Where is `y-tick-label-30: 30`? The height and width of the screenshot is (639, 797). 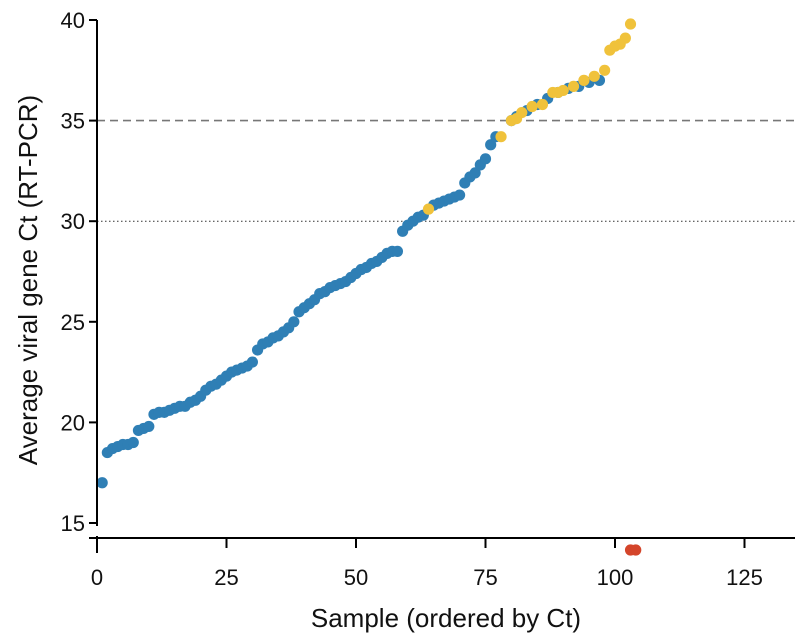
y-tick-label-30: 30 is located at coordinates (73, 221).